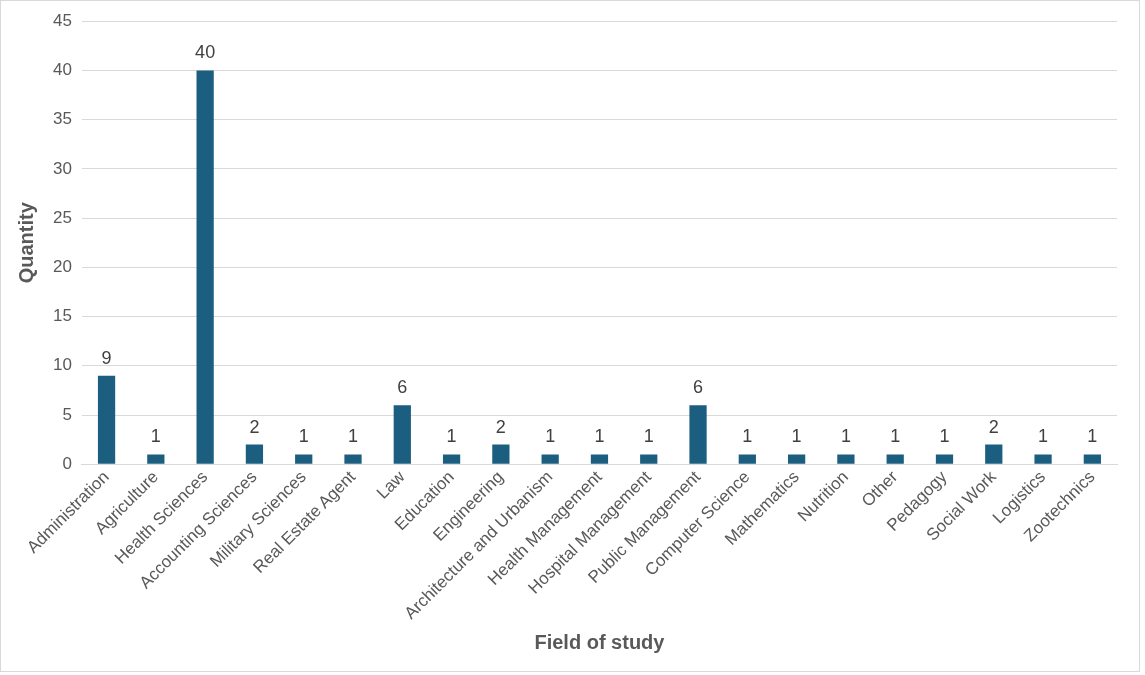  I want to click on y-tick-label: 35, so click(62, 119).